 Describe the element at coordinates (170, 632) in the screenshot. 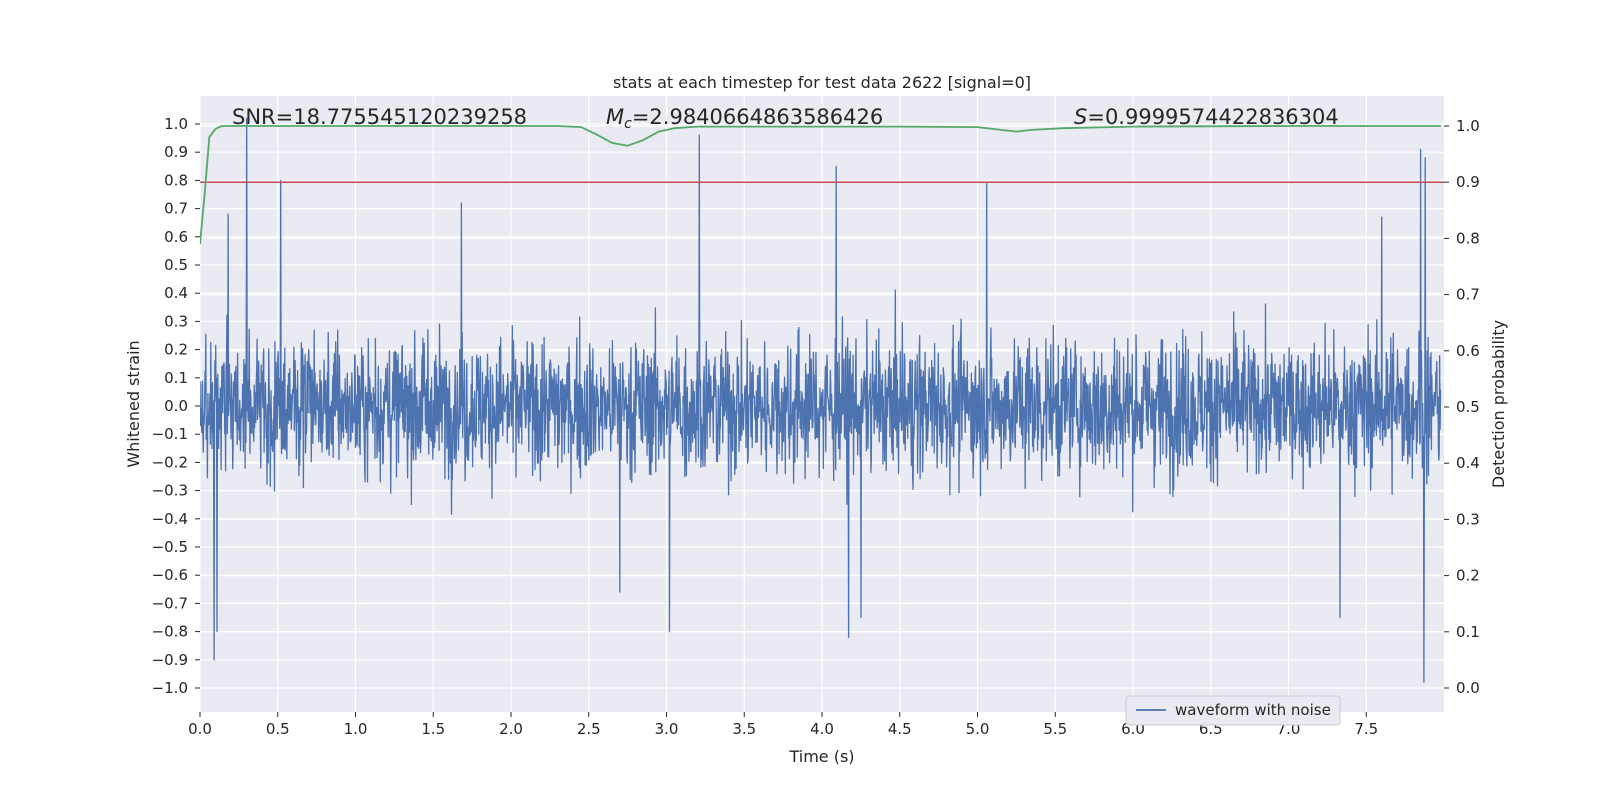

I see `y-tick-label: −0.8` at that location.